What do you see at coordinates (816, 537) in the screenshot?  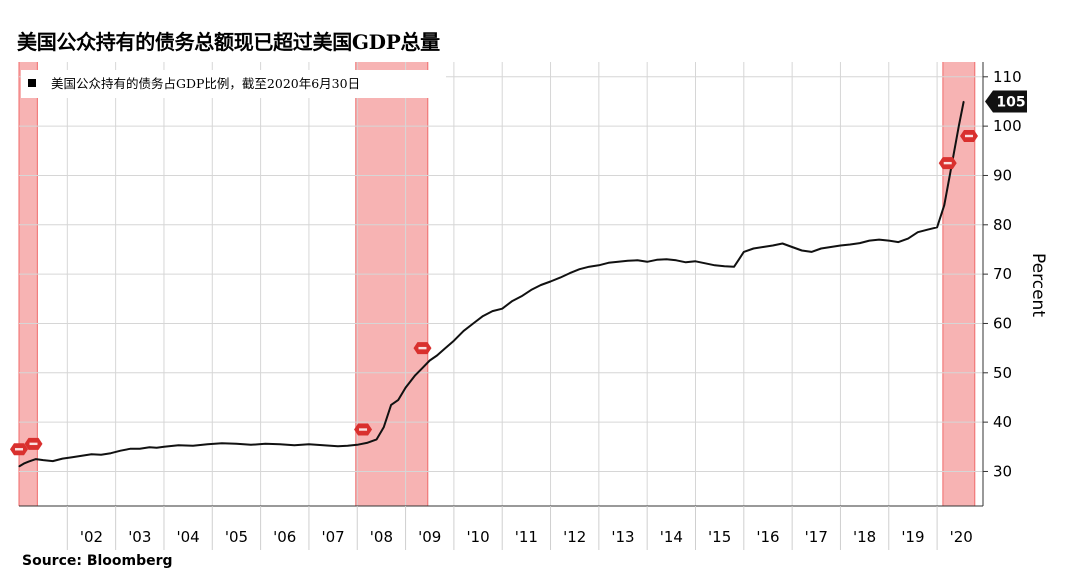 I see `x-tick-label: '17` at bounding box center [816, 537].